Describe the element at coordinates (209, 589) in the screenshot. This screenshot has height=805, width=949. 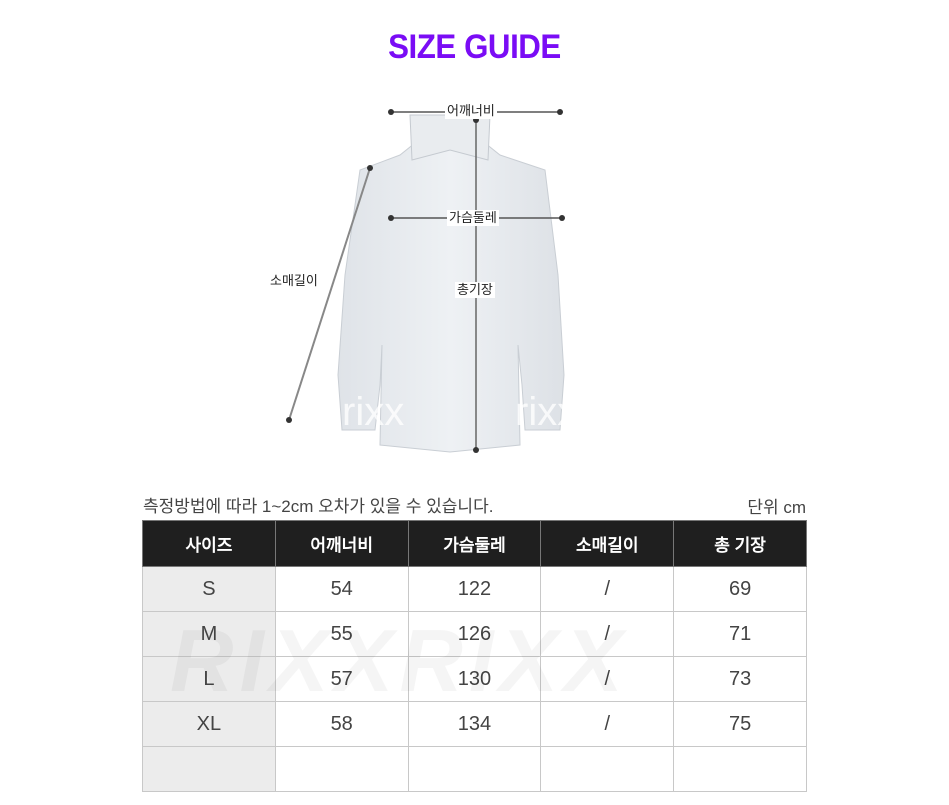
I see `cell-size: S` at that location.